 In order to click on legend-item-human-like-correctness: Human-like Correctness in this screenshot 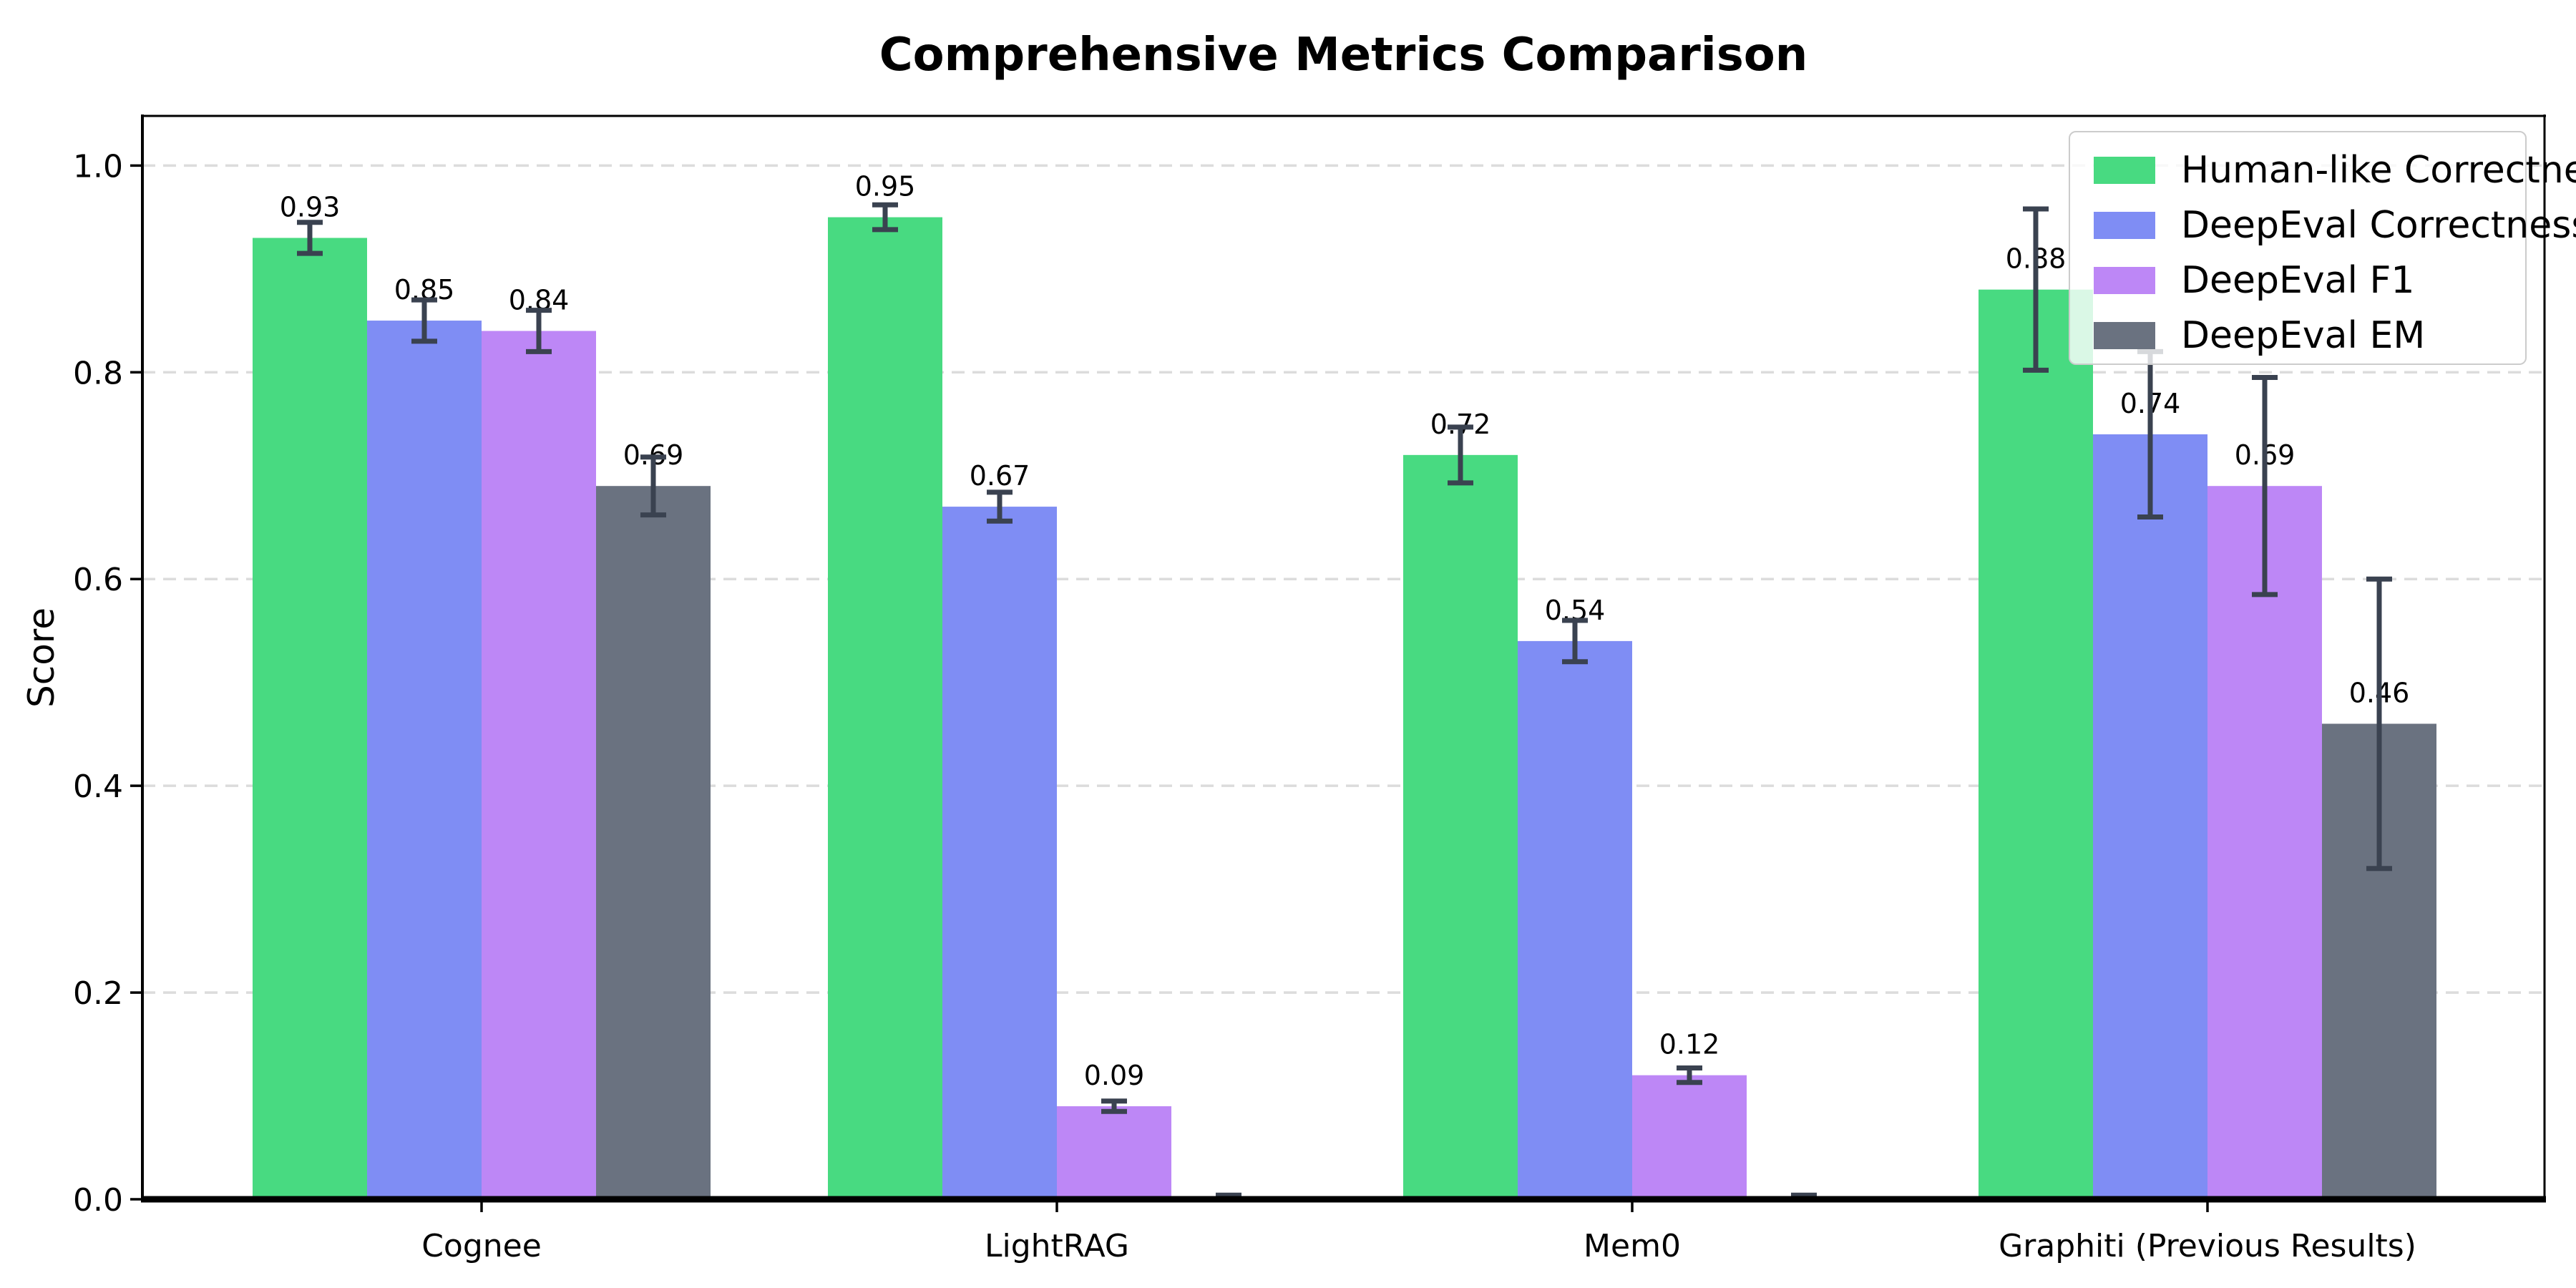, I will do `click(2323, 169)`.